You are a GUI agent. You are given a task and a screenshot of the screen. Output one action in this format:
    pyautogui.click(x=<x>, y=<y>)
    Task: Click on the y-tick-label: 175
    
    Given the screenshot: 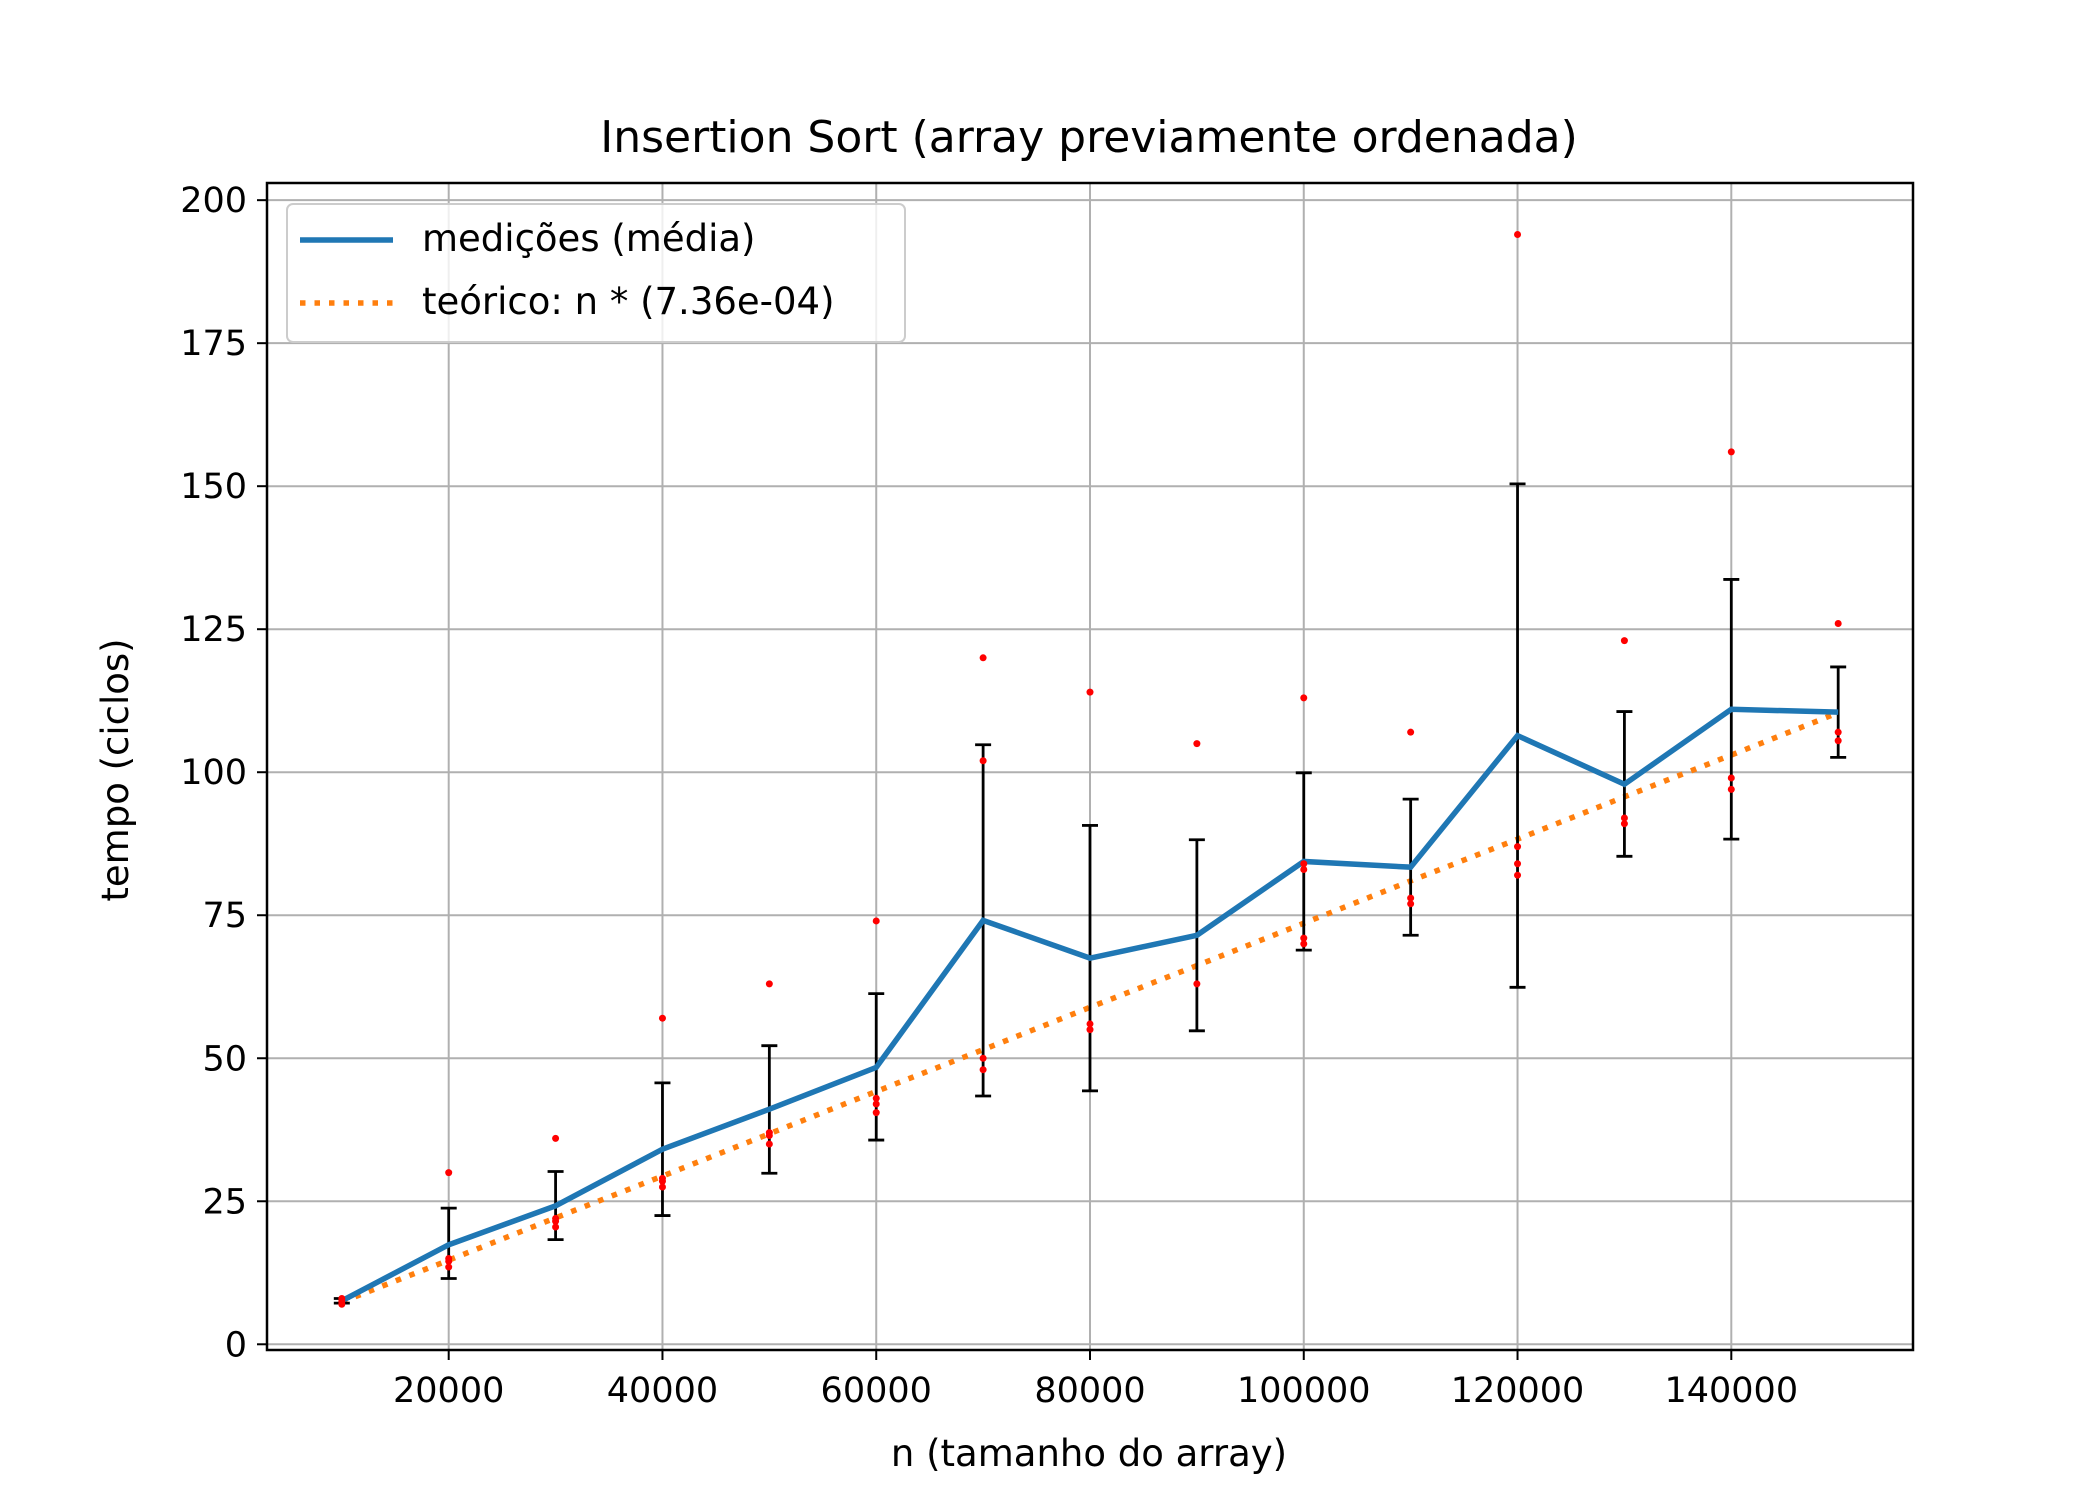 What is the action you would take?
    pyautogui.click(x=213, y=344)
    